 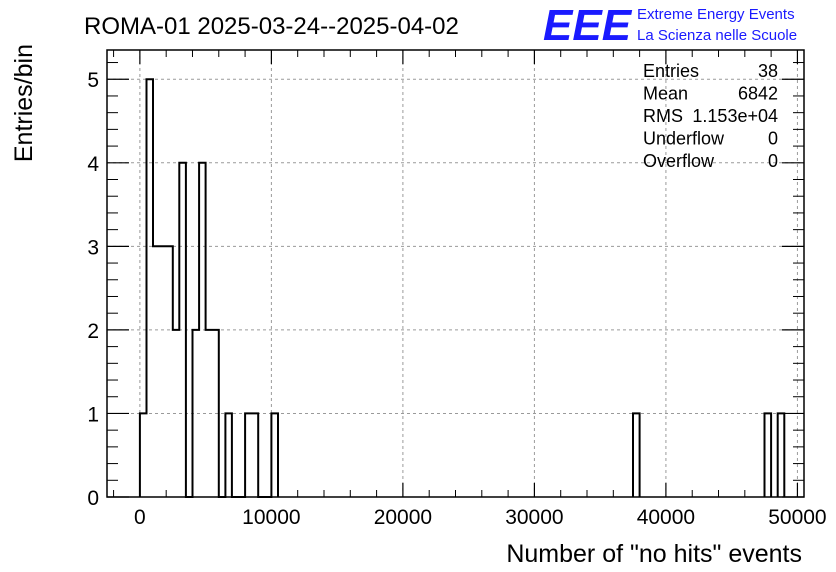 What do you see at coordinates (403, 517) in the screenshot?
I see `x-tick-label: 20000` at bounding box center [403, 517].